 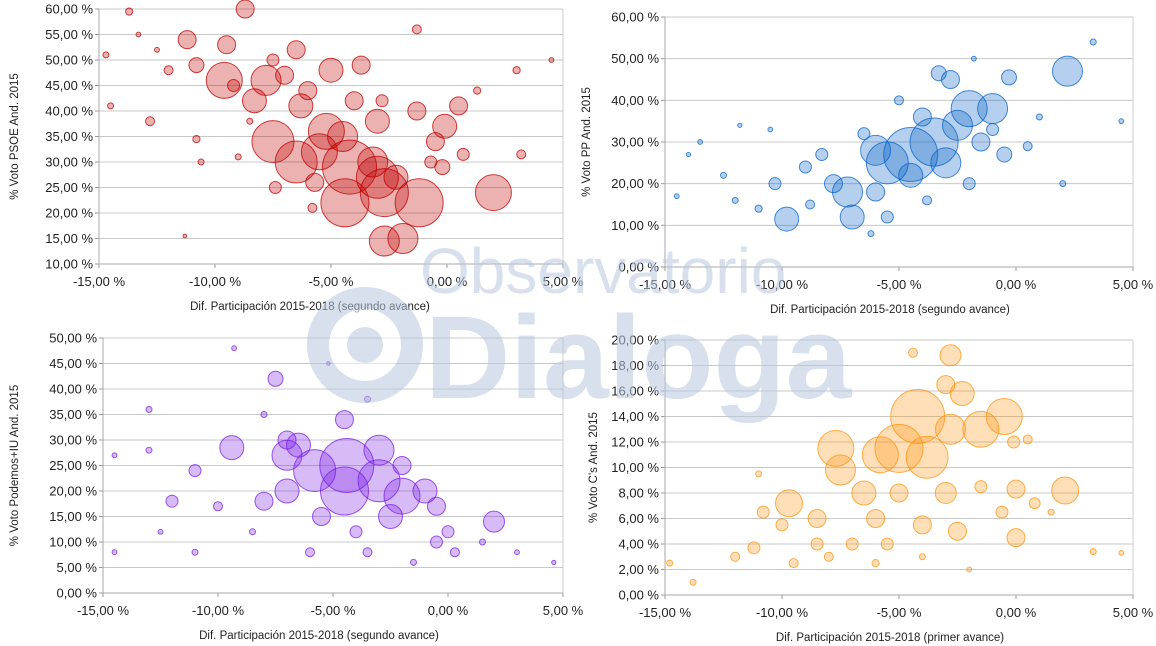 What do you see at coordinates (635, 58) in the screenshot?
I see `y-tick-label: 50,00 %` at bounding box center [635, 58].